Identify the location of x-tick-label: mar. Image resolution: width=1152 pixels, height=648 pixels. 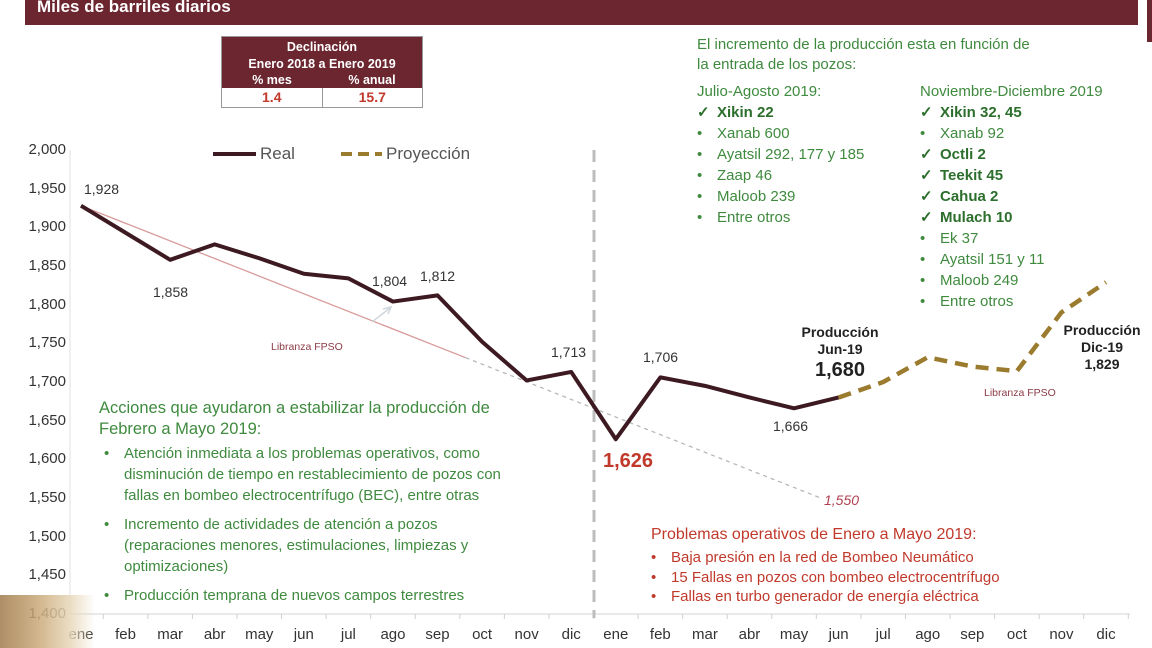
(704, 634).